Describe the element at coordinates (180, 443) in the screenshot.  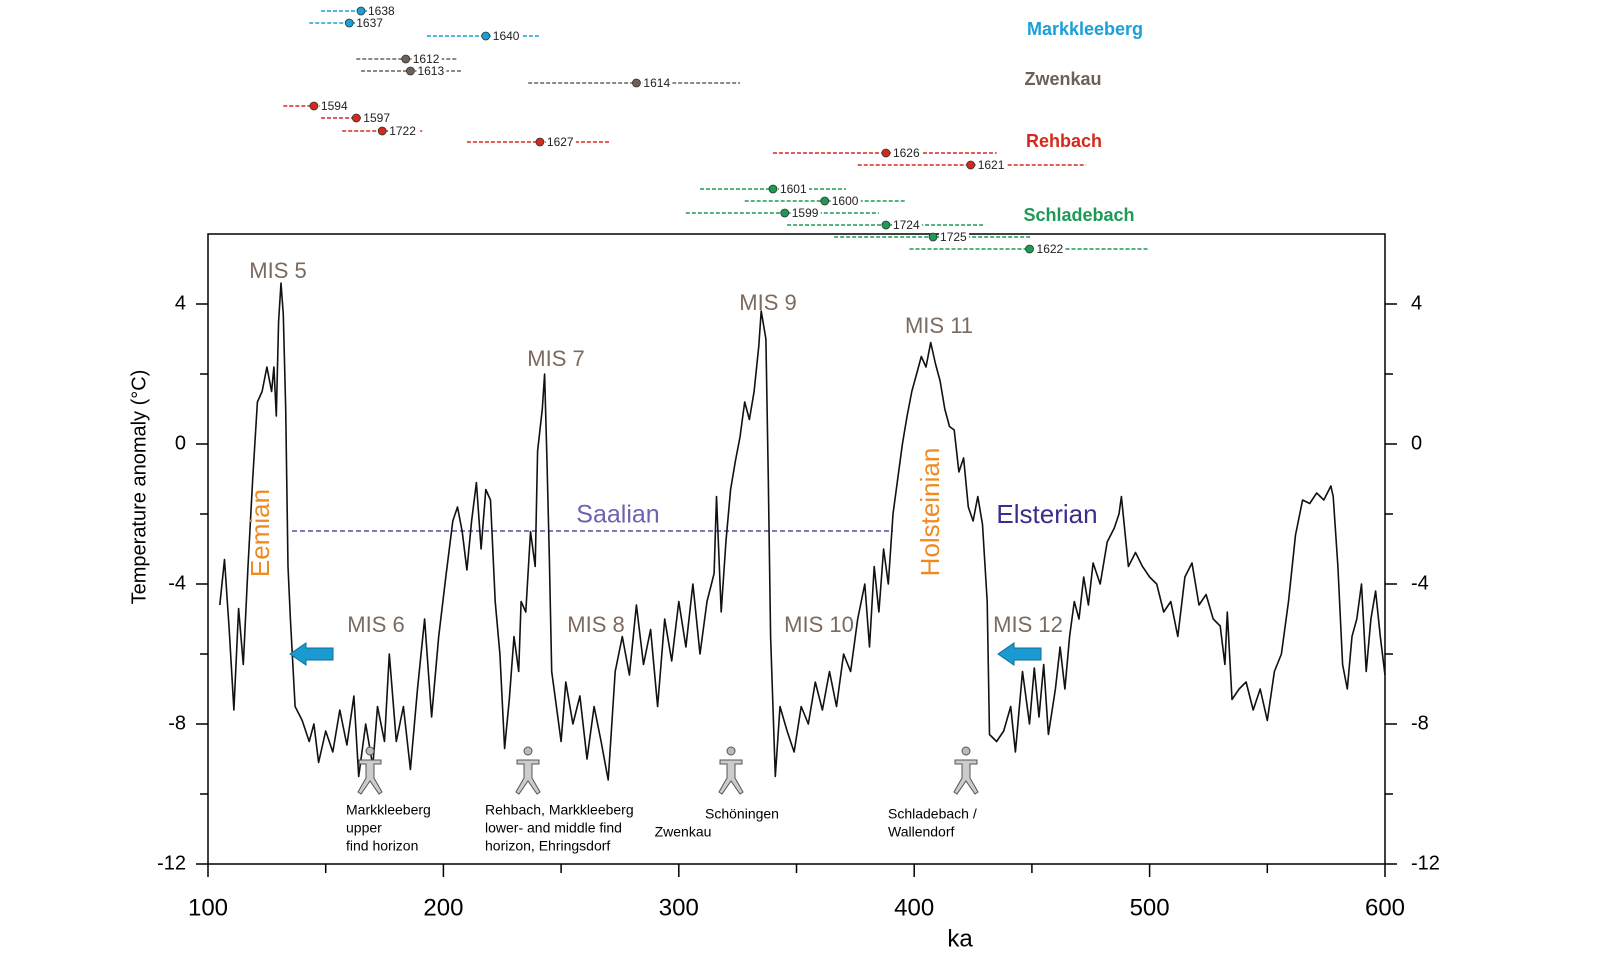
I see `y-tick-label: 0` at that location.